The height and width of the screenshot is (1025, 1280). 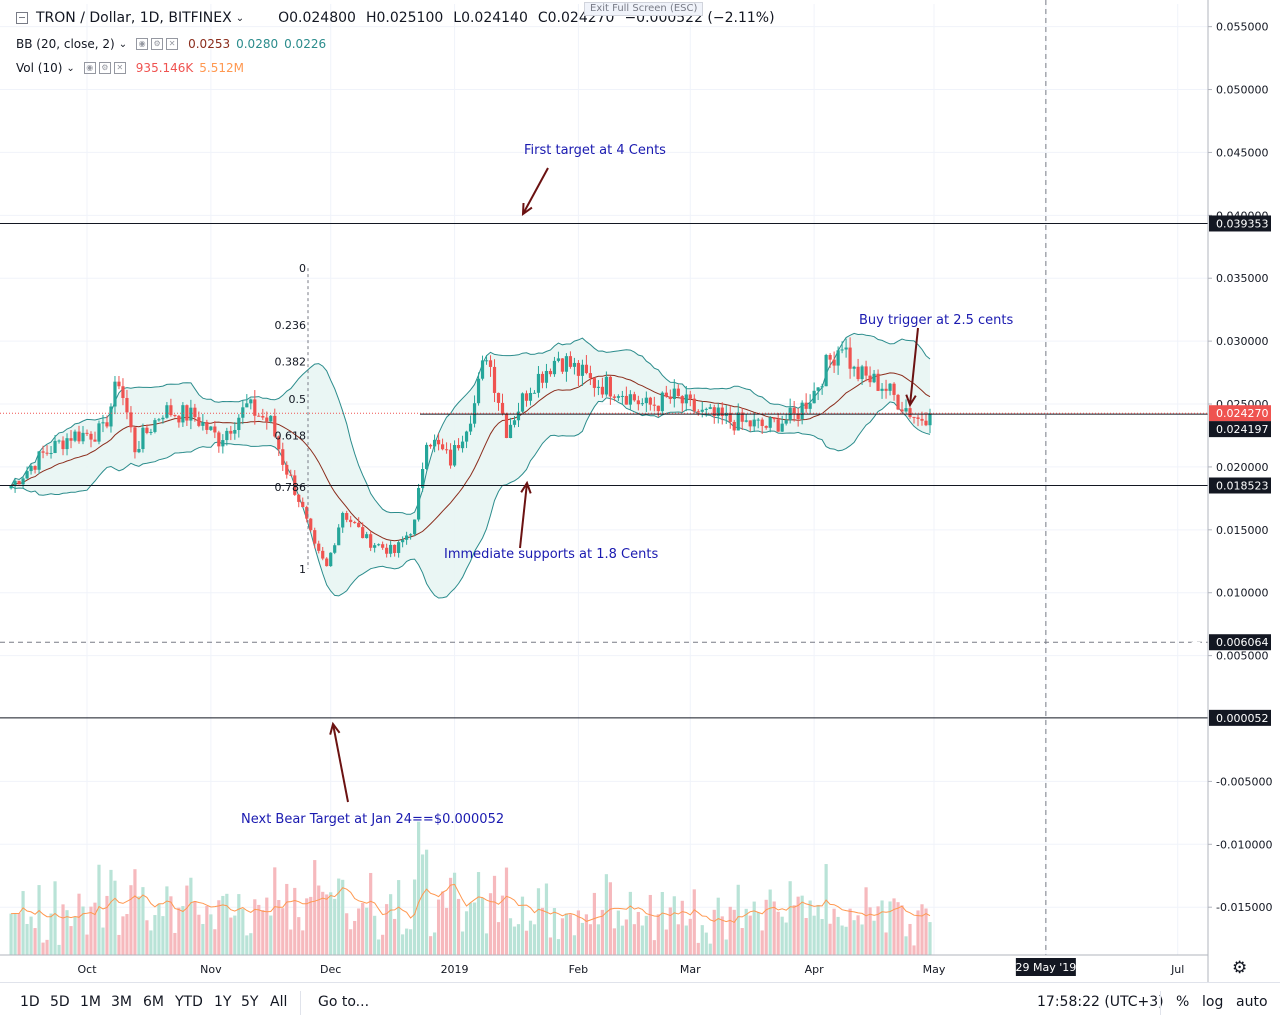 I want to click on y-axis-tick-label: 0.050000, so click(x=1242, y=90).